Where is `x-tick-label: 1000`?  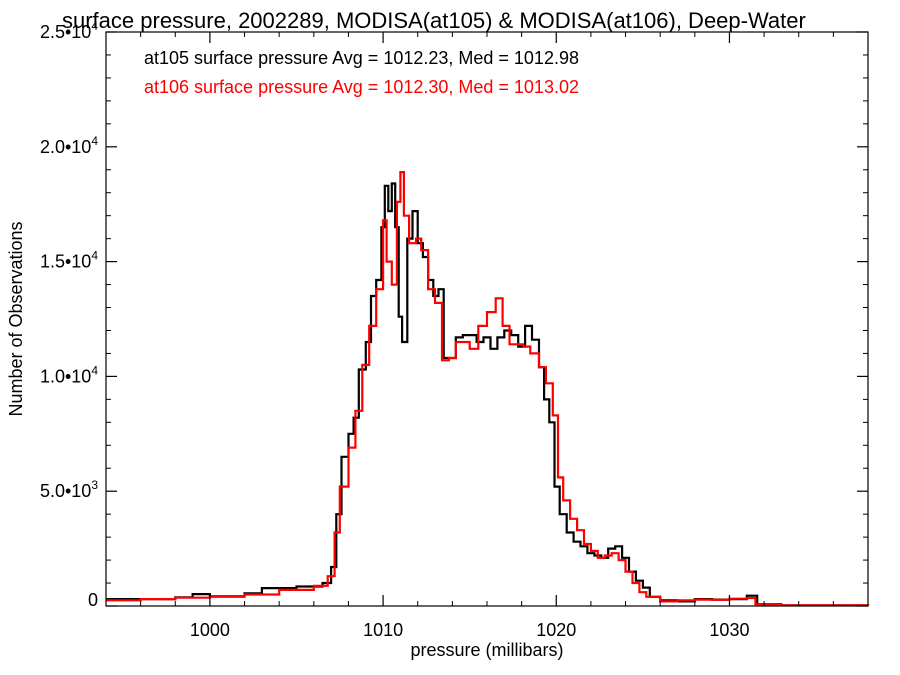
x-tick-label: 1000 is located at coordinates (210, 630).